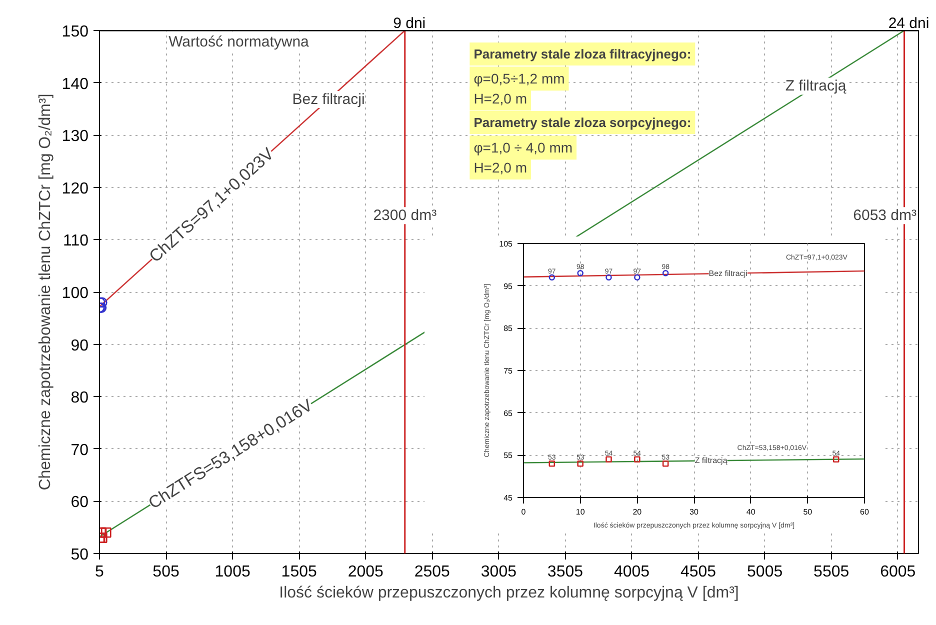 The width and height of the screenshot is (936, 625). Describe the element at coordinates (885, 215) in the screenshot. I see `annotation: 6053 dm³` at that location.